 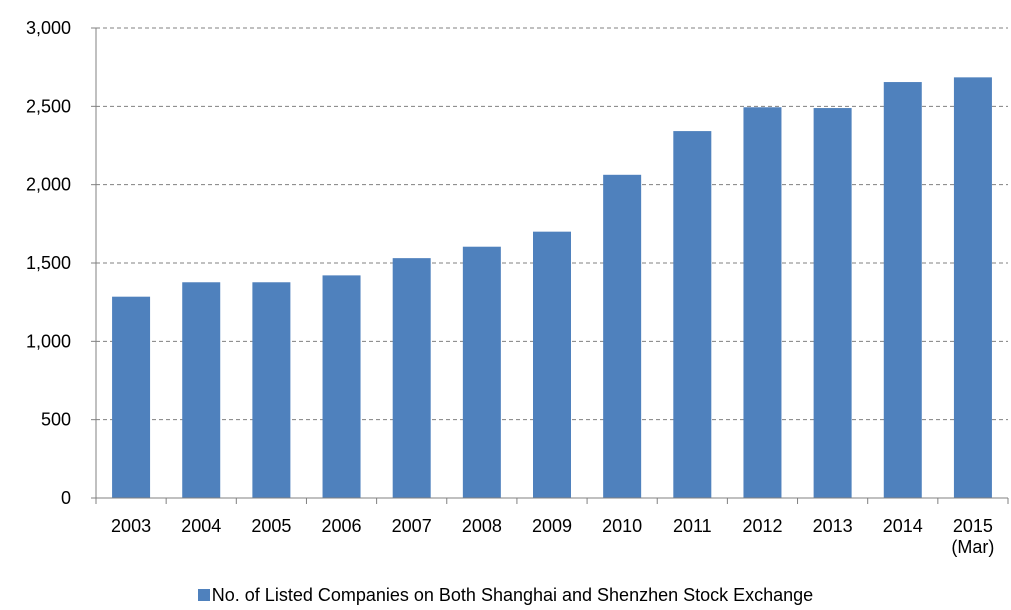 I want to click on y-tick-label: 0, so click(x=66, y=498).